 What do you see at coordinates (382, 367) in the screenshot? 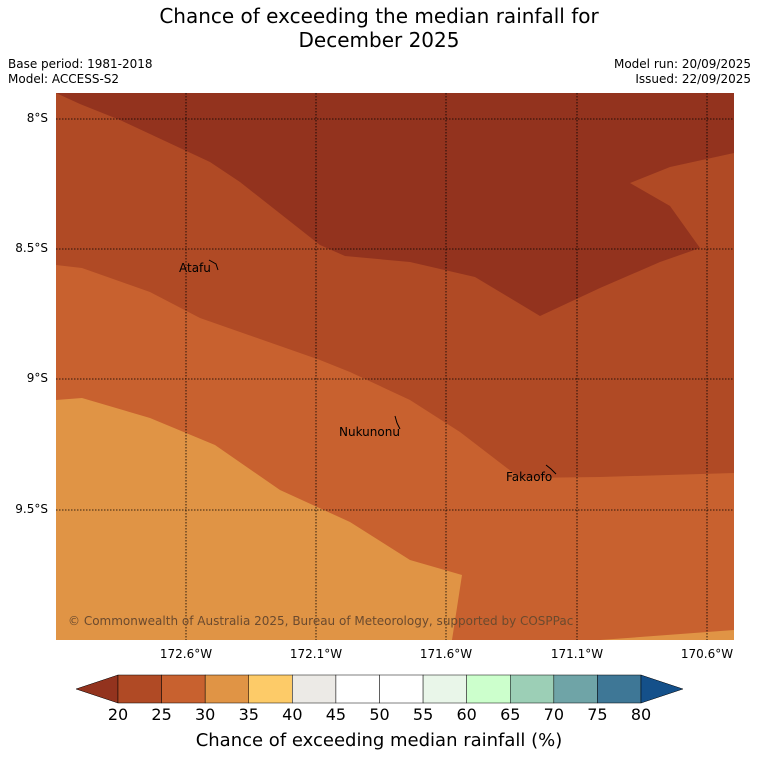
I see `island-outlines` at bounding box center [382, 367].